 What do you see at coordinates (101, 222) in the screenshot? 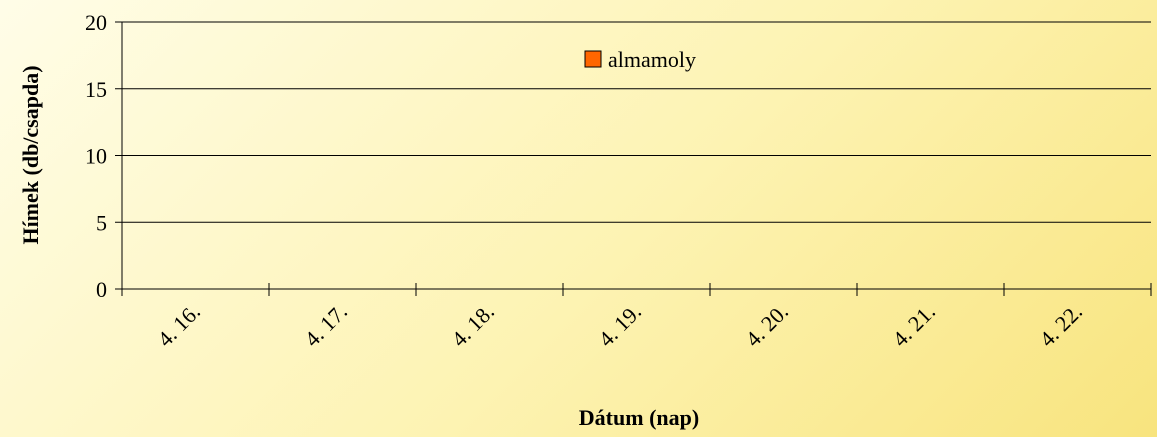
I see `y-tick-label: 5` at bounding box center [101, 222].